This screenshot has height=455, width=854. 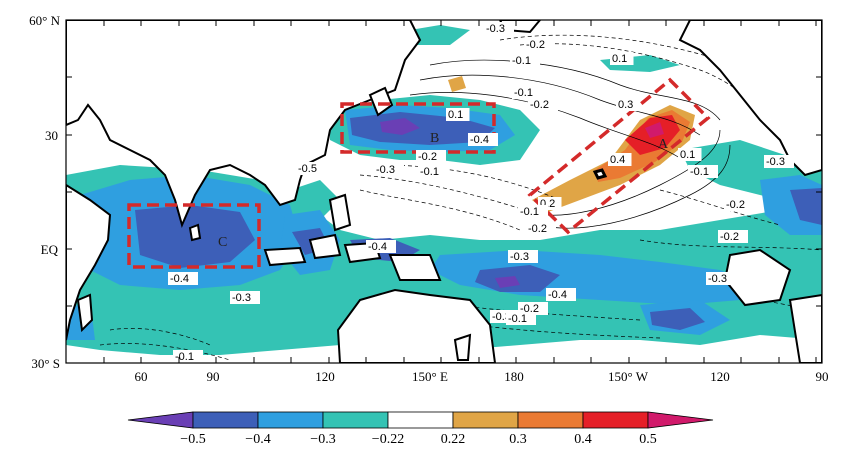 What do you see at coordinates (583, 439) in the screenshot?
I see `colorbar-label: 0.4` at bounding box center [583, 439].